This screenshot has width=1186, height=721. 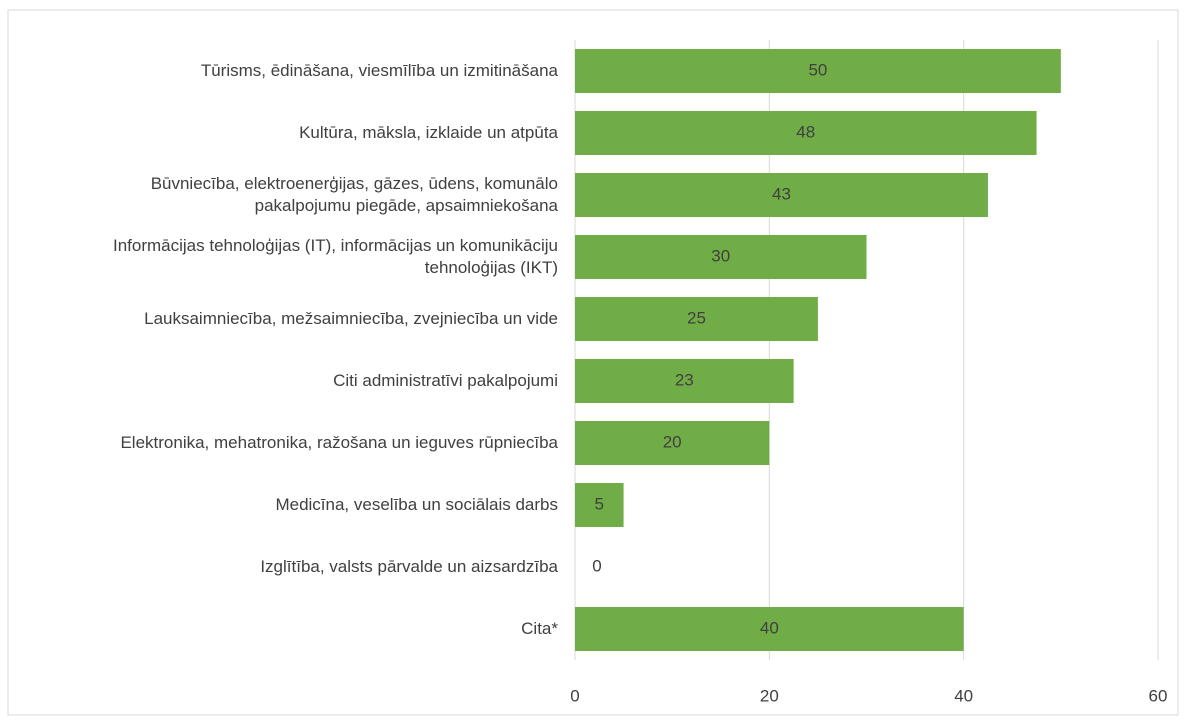 I want to click on data-label: 40, so click(x=769, y=627).